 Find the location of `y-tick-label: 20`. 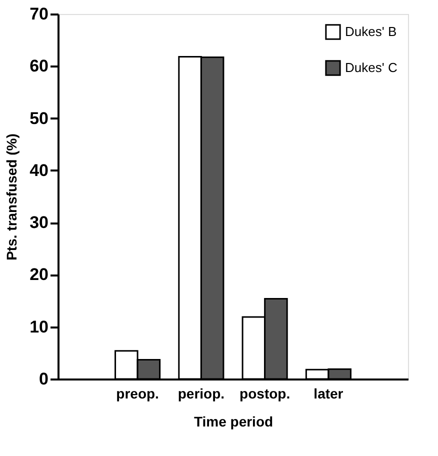

y-tick-label: 20 is located at coordinates (39, 274).